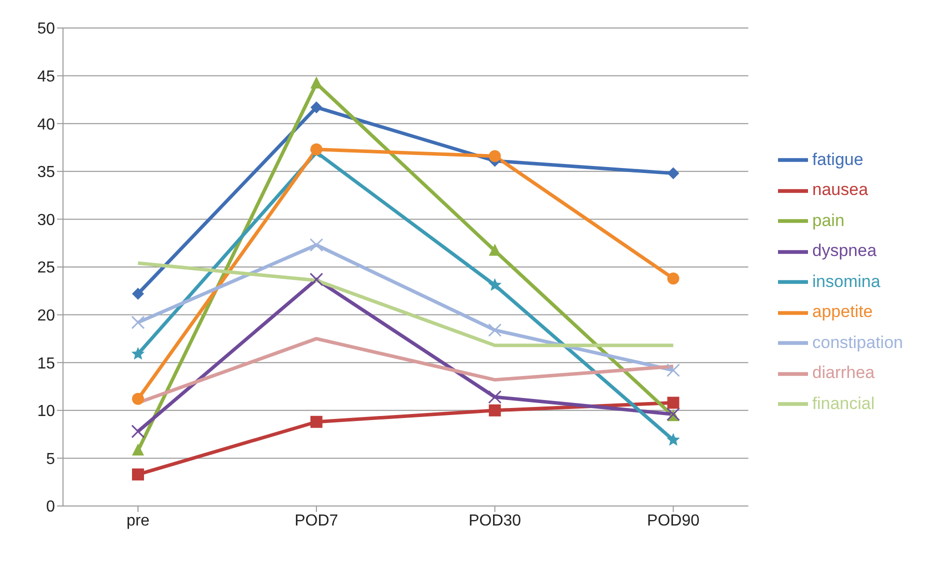  I want to click on legend-label: constipation, so click(857, 342).